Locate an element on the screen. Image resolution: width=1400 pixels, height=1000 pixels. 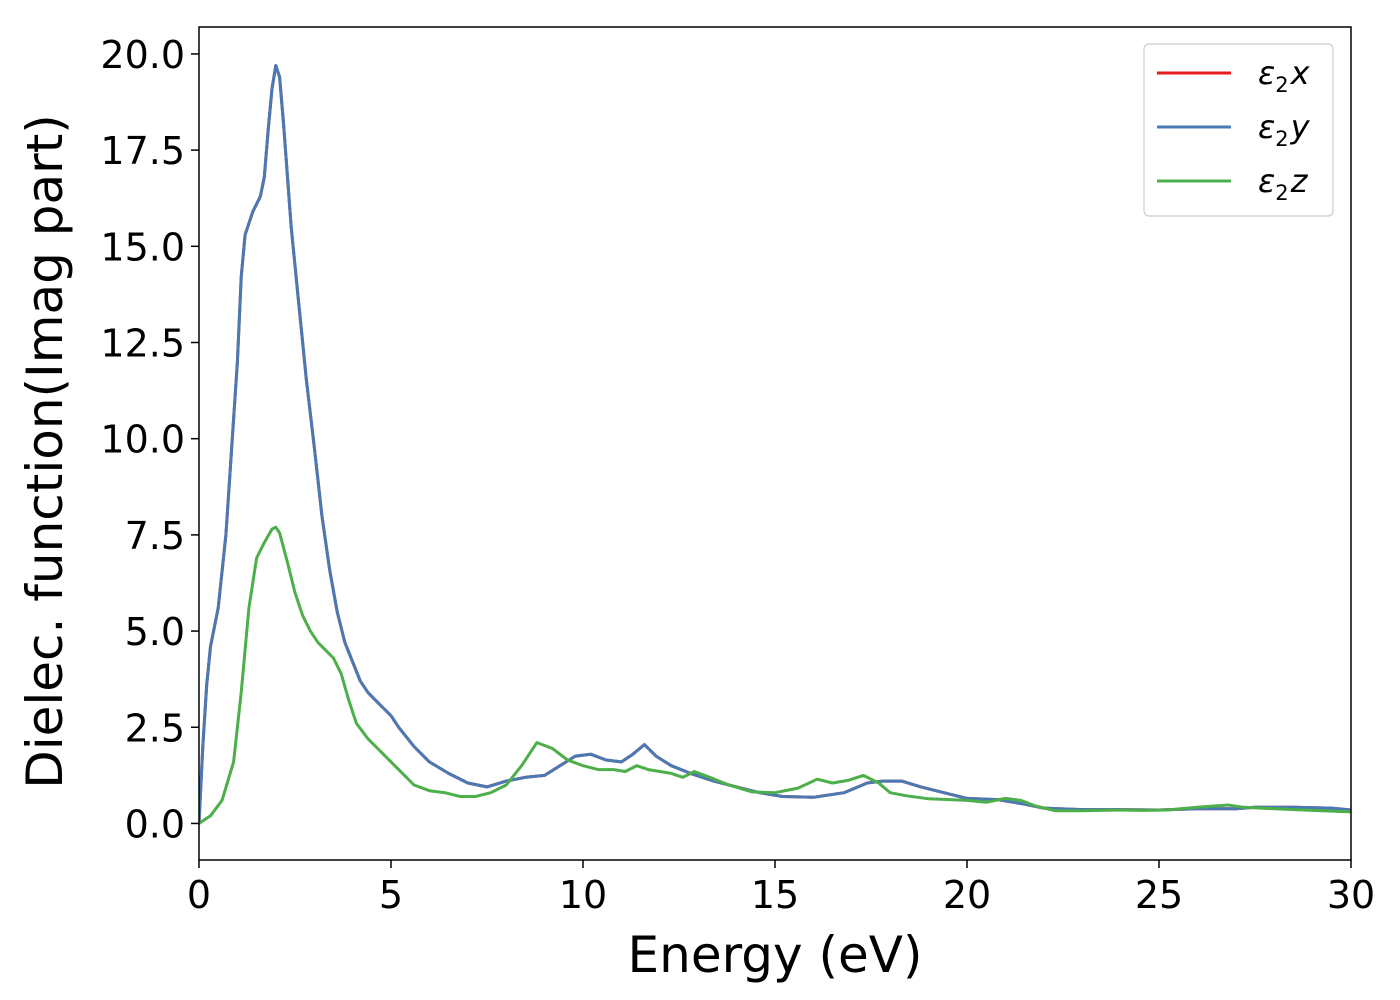
x-axis: 0 5 10 15 20 25 30 is located at coordinates (781, 888).